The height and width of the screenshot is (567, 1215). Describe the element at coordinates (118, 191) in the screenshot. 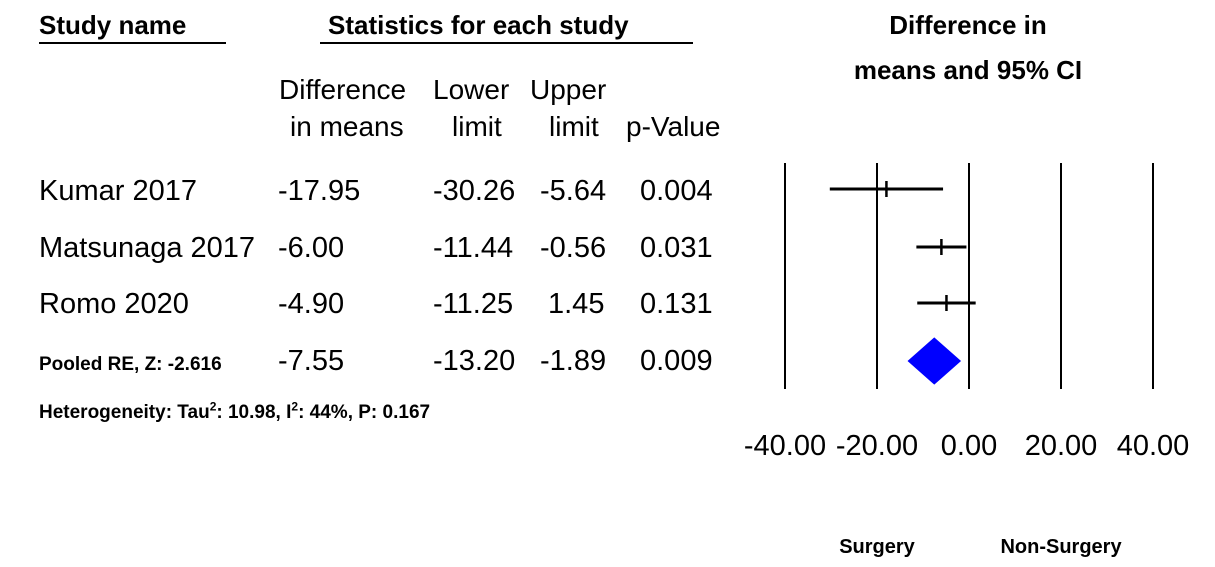

I see `study-name-cell: Kumar 2017` at that location.